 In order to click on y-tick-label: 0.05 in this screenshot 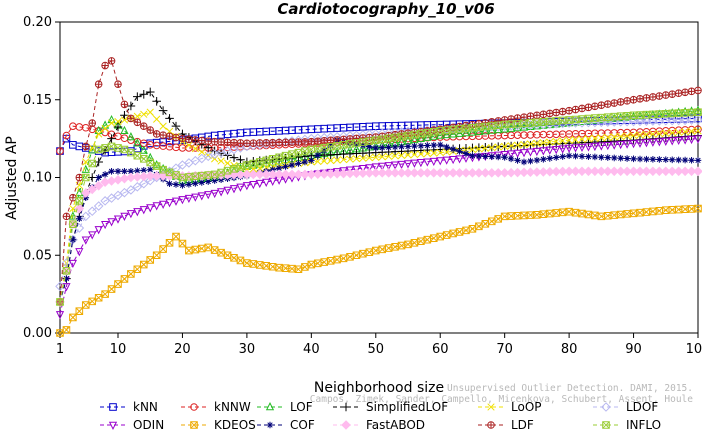, I will do `click(37, 255)`.